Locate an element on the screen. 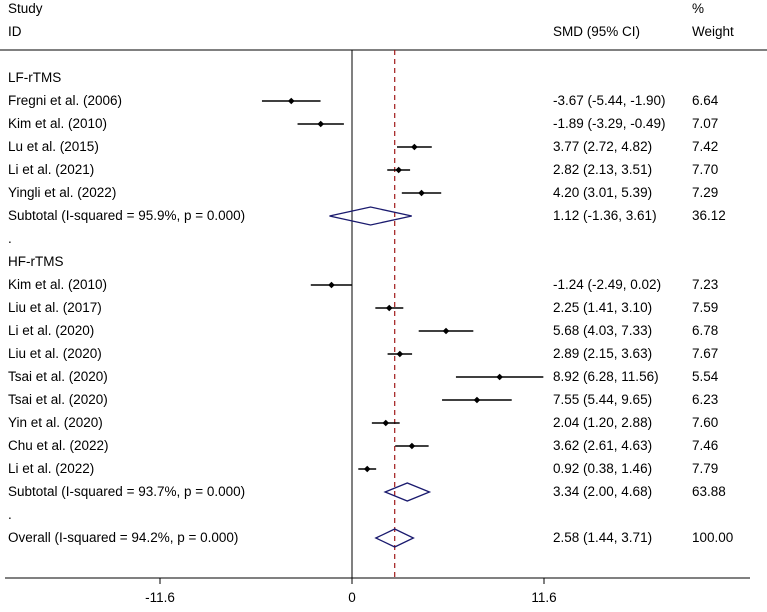 This screenshot has width=767, height=612. row-label: HF-rTMS is located at coordinates (36, 261).